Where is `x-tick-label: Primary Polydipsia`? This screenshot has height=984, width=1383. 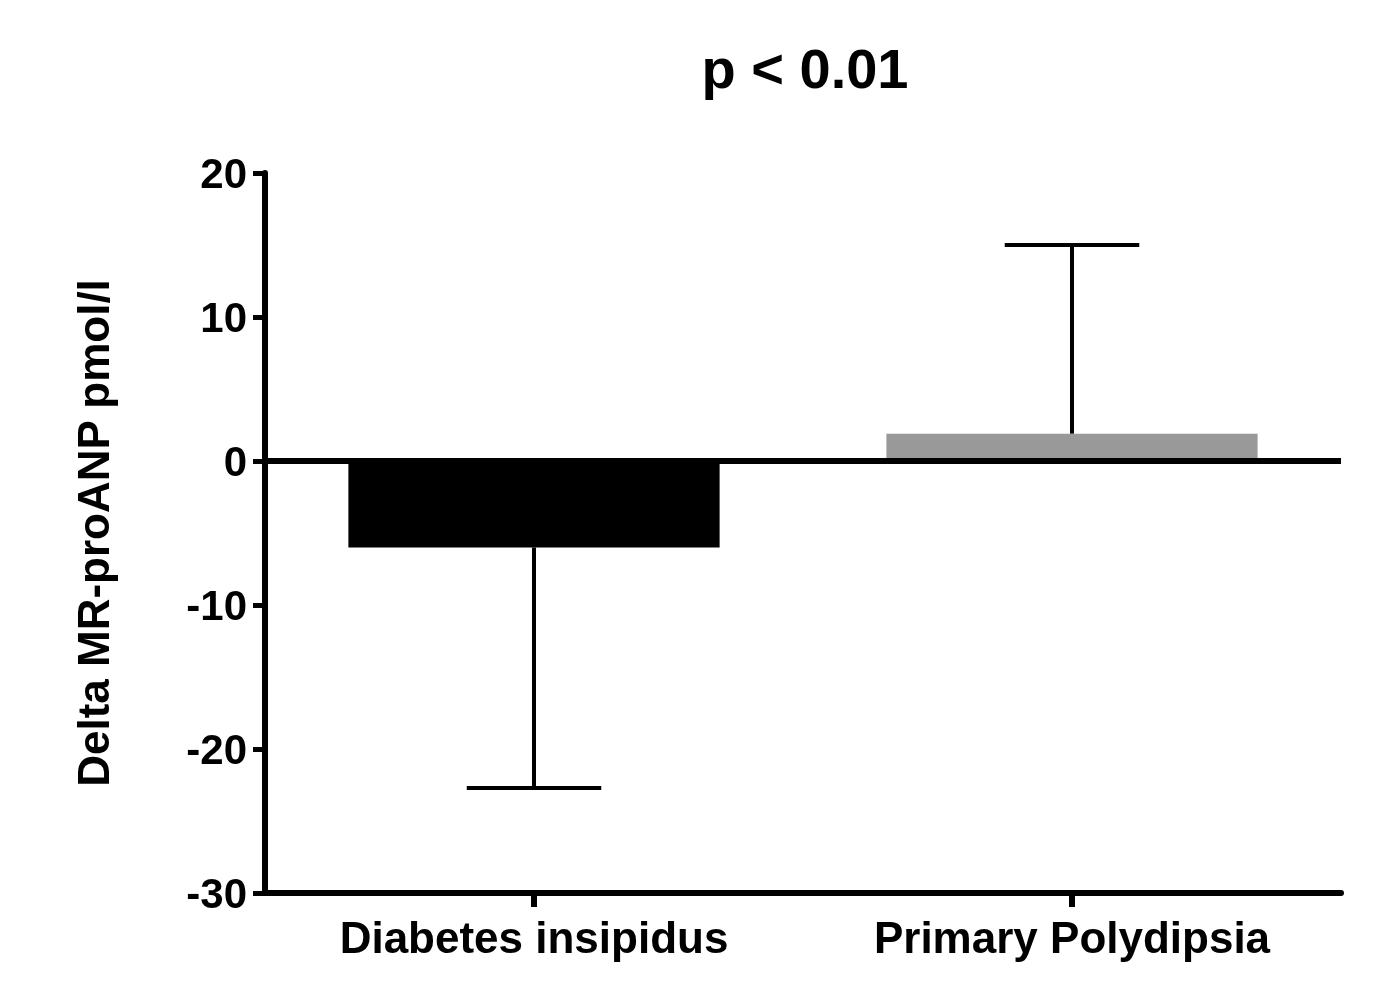
x-tick-label: Primary Polydipsia is located at coordinates (1072, 937).